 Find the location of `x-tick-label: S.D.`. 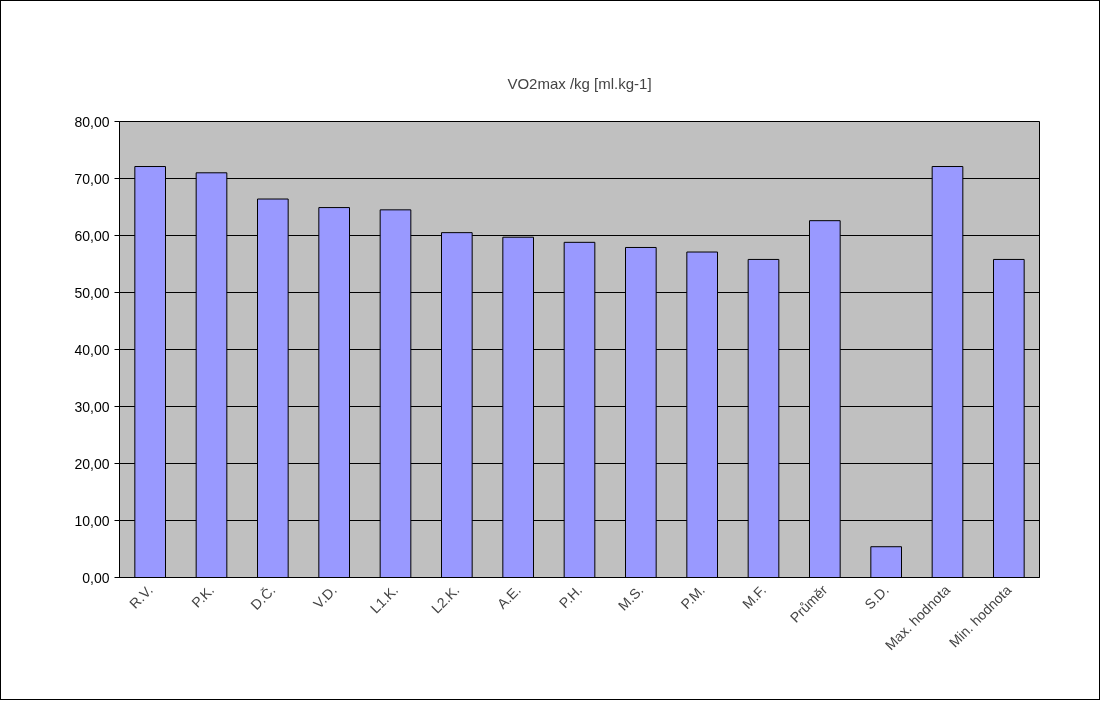

x-tick-label: S.D. is located at coordinates (876, 597).